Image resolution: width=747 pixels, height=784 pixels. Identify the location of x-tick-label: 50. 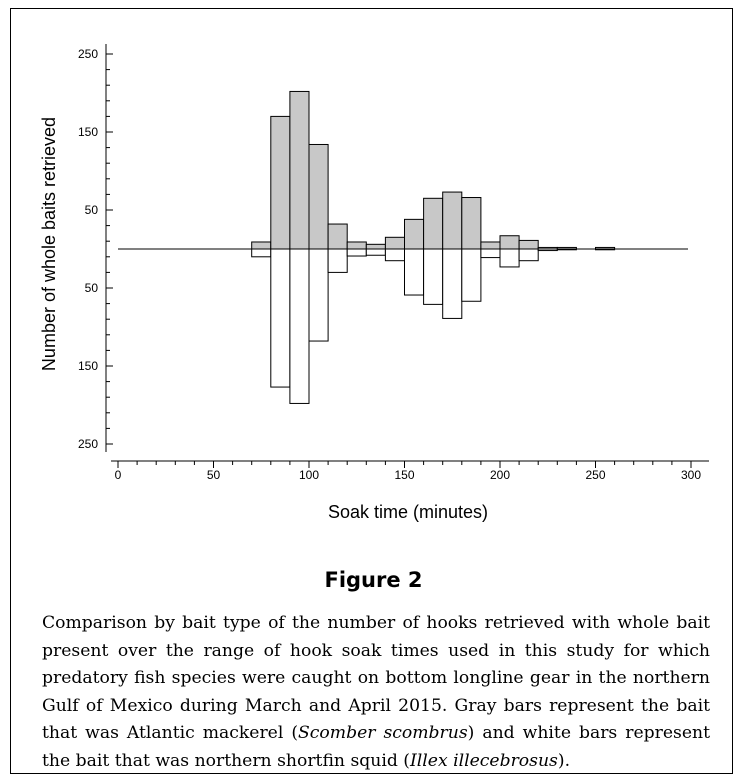
(214, 475).